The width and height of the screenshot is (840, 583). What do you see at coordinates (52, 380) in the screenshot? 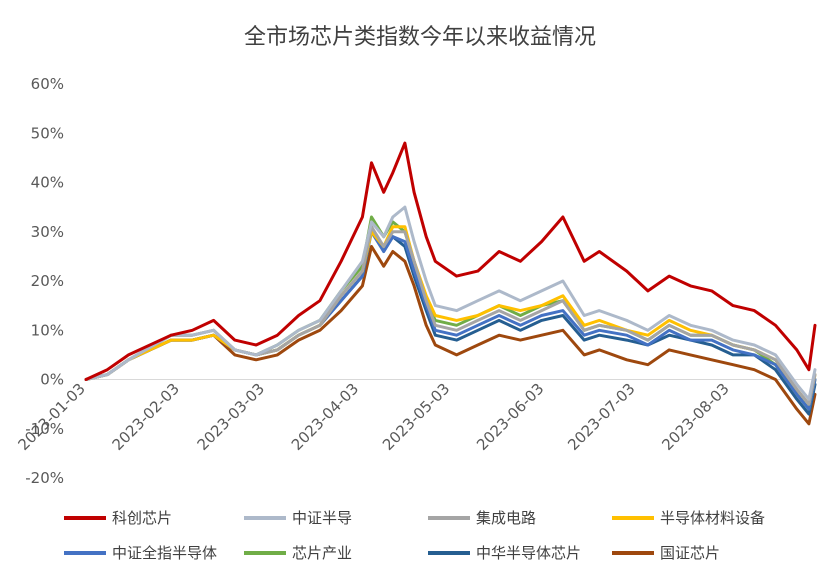
I see `y-tick-label: 0%` at bounding box center [52, 380].